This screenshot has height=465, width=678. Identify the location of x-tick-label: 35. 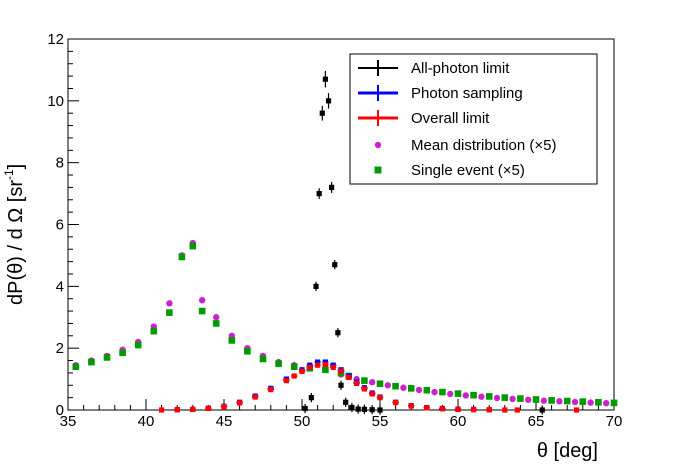
(68, 421).